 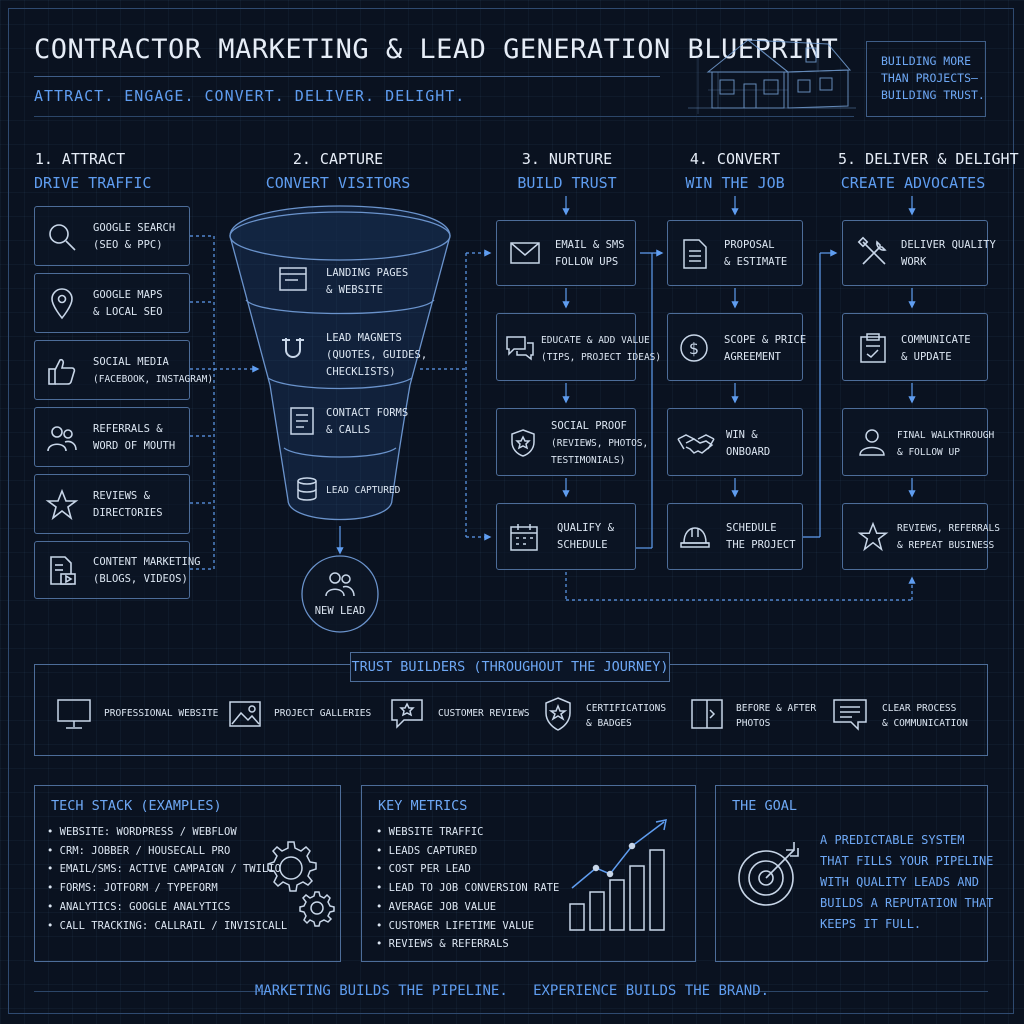 I want to click on tagline-line: Building more, so click(x=926, y=61).